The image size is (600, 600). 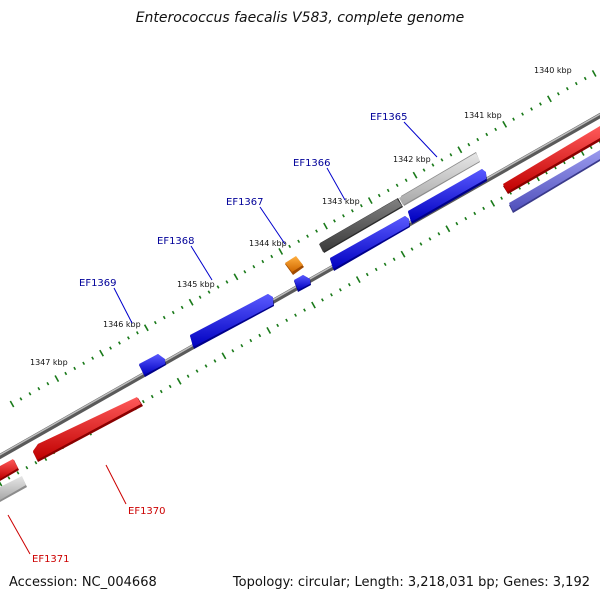 What do you see at coordinates (98, 283) in the screenshot?
I see `gene-label-ef1369: EF1369` at bounding box center [98, 283].